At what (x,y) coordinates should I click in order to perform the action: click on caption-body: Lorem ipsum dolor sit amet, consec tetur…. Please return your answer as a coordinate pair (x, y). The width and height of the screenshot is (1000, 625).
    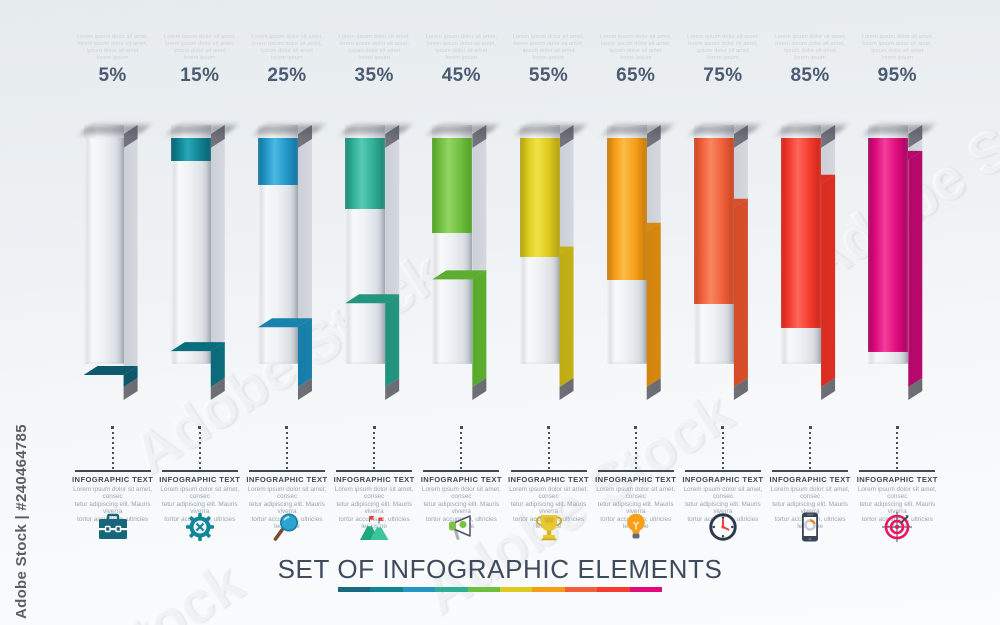
    Looking at the image, I should click on (897, 508).